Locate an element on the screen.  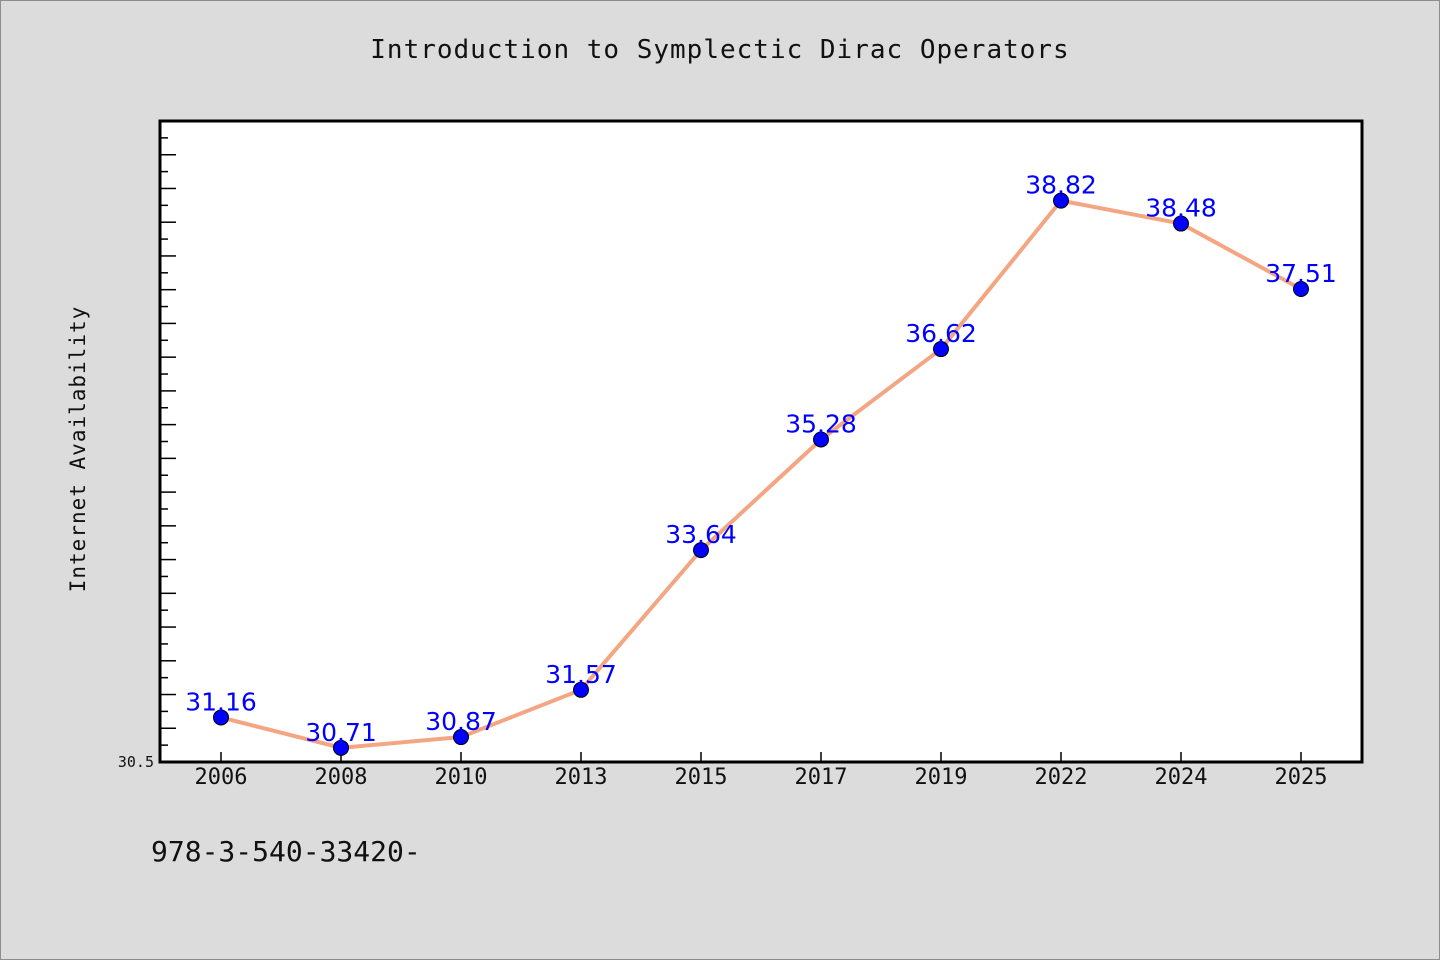
data-label: 30.87 is located at coordinates (461, 721).